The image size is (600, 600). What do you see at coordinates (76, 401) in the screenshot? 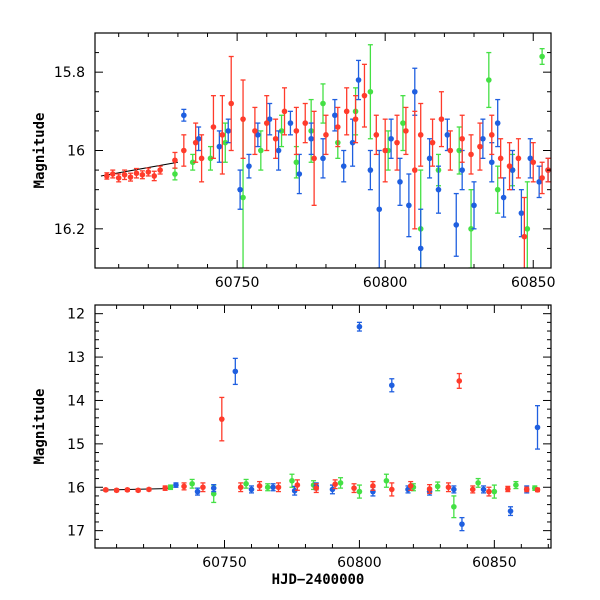
I see `y-tick-label: 14` at bounding box center [76, 401].